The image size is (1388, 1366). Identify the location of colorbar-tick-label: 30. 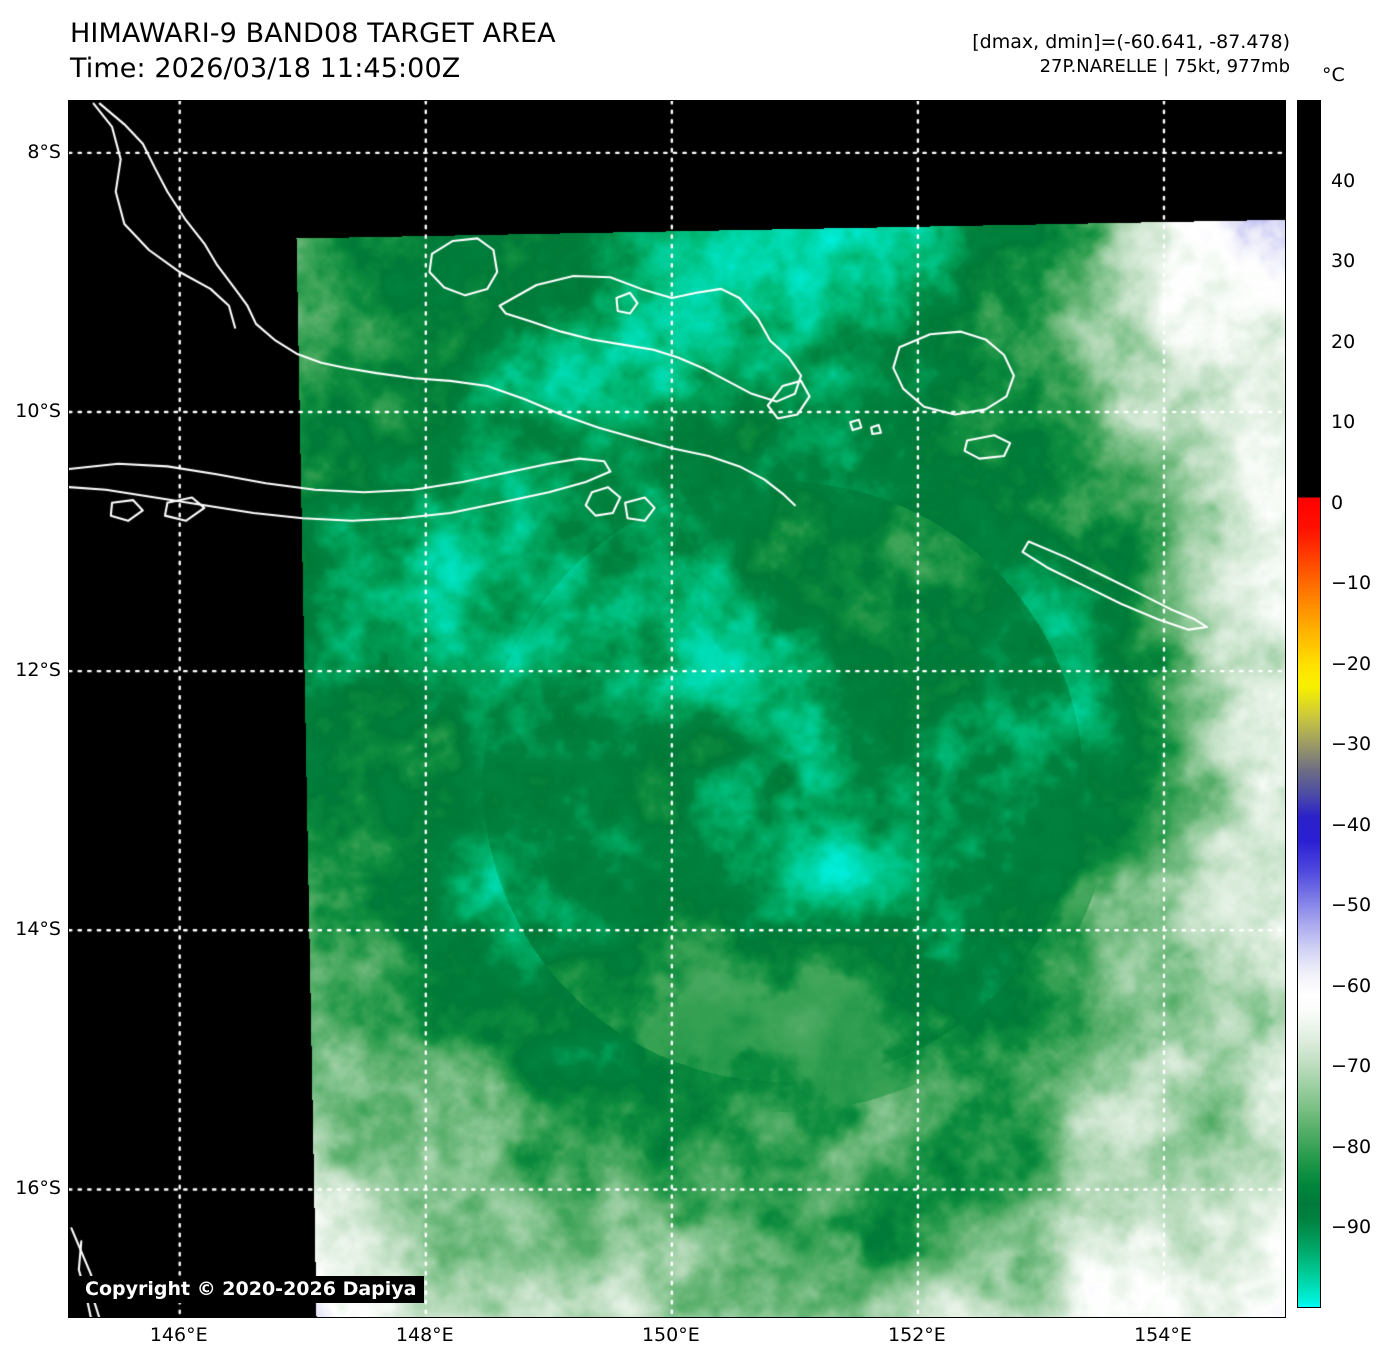
(1343, 261).